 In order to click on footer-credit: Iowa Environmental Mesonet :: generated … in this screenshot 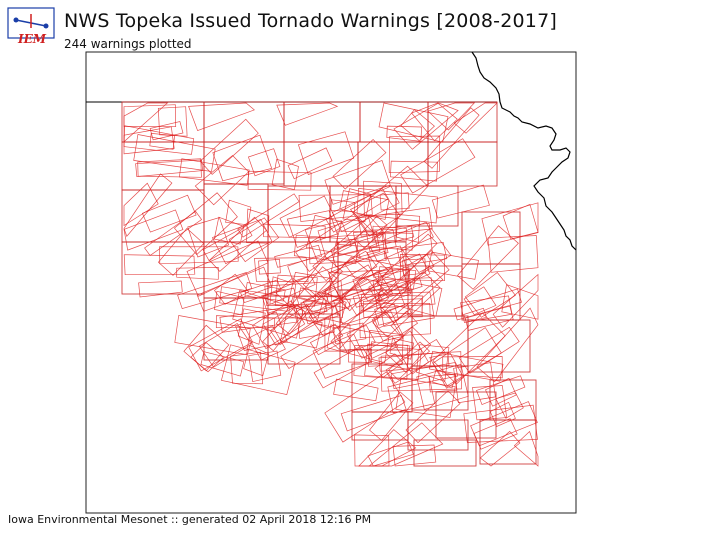, I will do `click(190, 519)`.